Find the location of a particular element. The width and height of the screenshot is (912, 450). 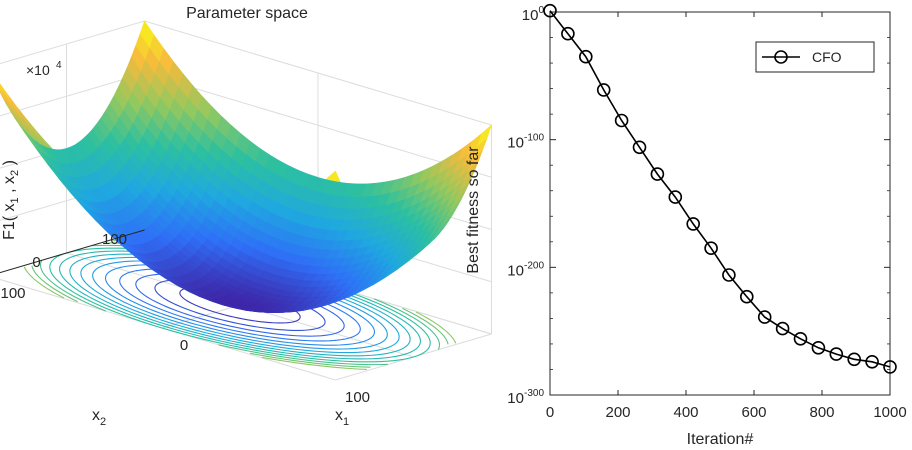

legend-label: CFO is located at coordinates (827, 57).